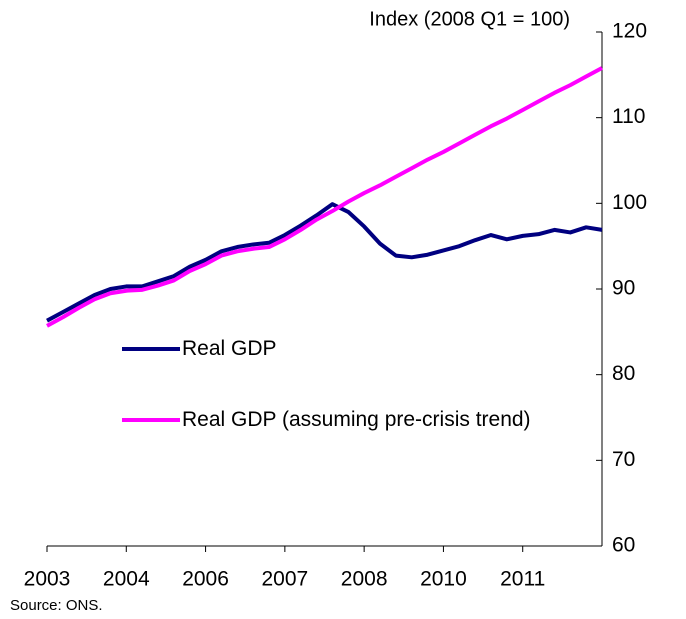  What do you see at coordinates (364, 579) in the screenshot?
I see `x-tick-label: 2008` at bounding box center [364, 579].